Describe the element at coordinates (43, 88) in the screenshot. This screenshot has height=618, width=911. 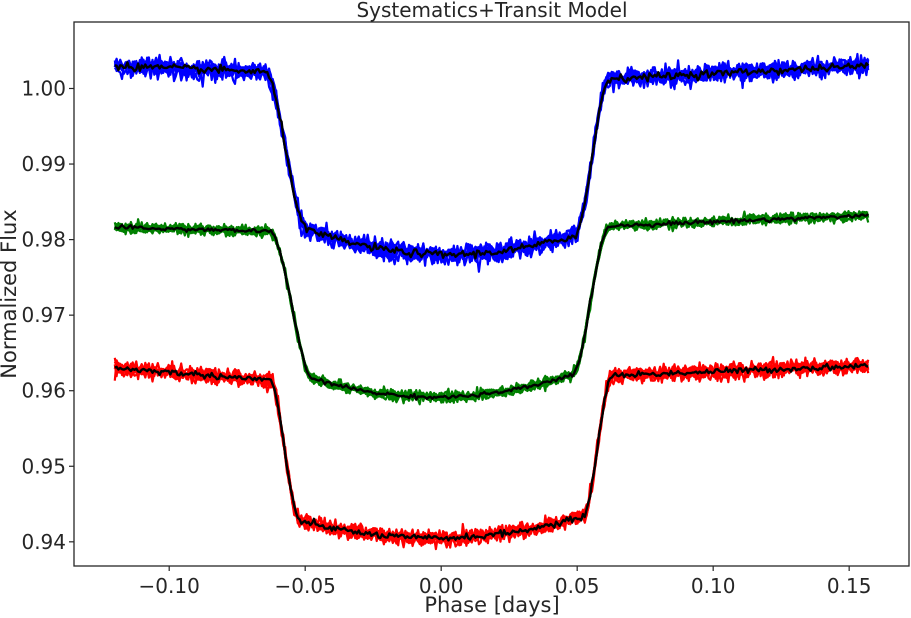
I see `y-tick-label: 1.00` at that location.